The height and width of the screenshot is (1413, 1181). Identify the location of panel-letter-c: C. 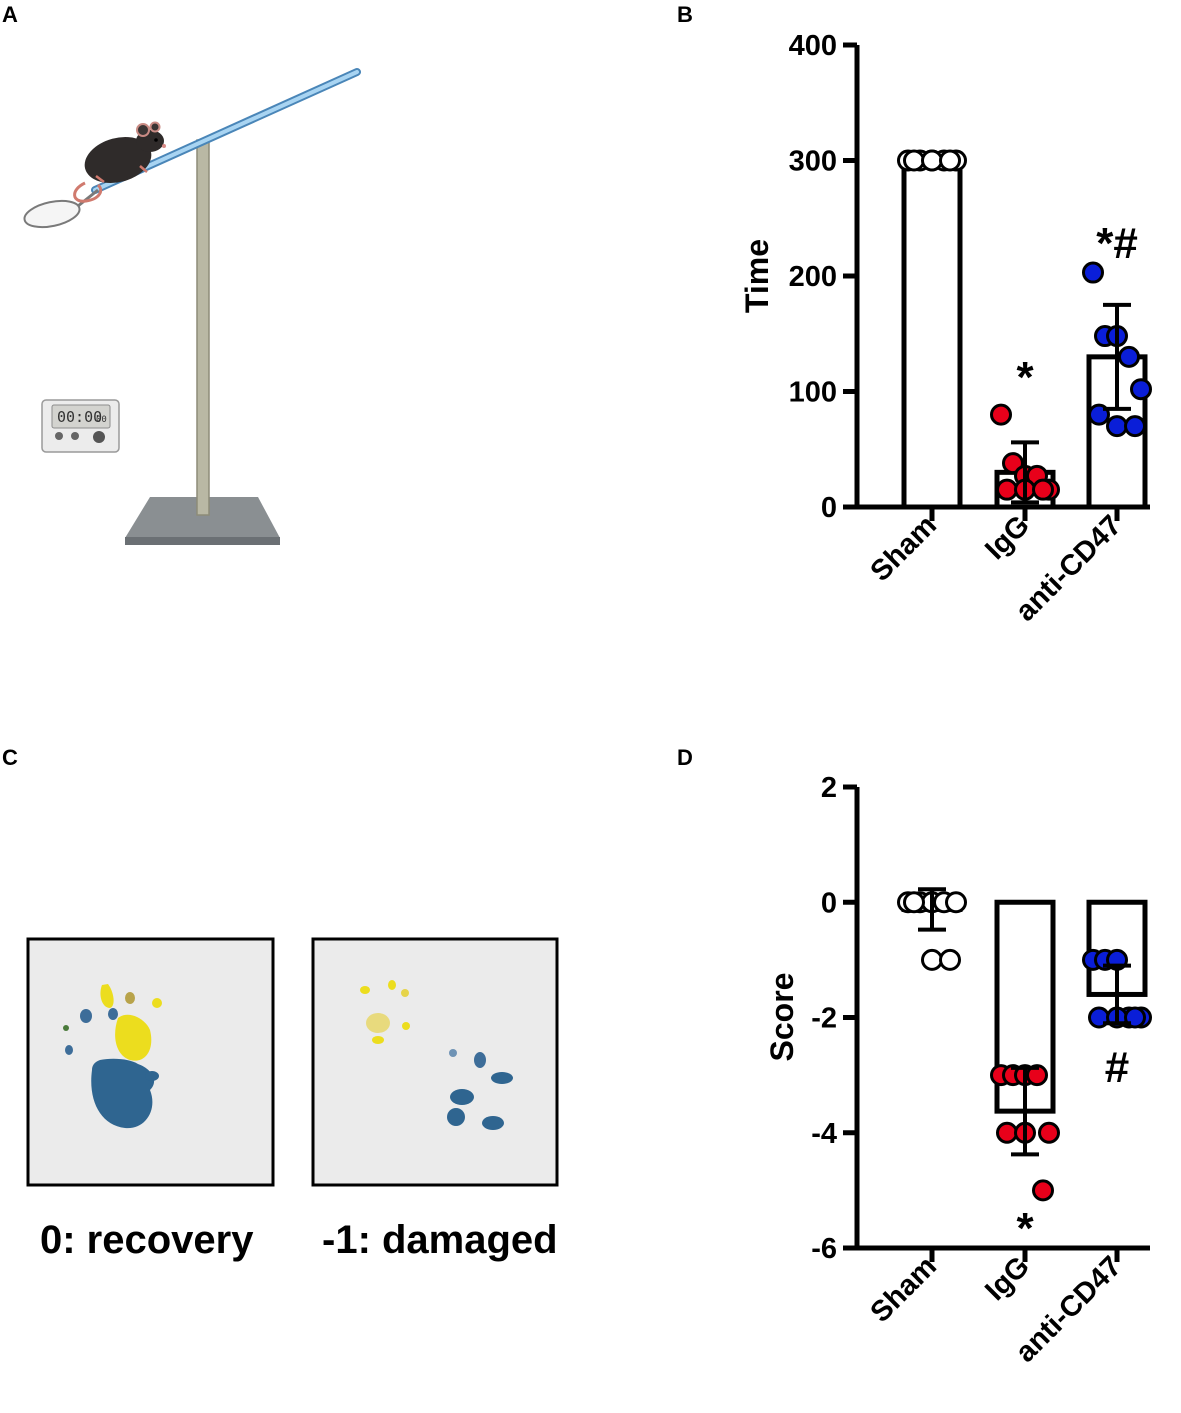
(10, 757).